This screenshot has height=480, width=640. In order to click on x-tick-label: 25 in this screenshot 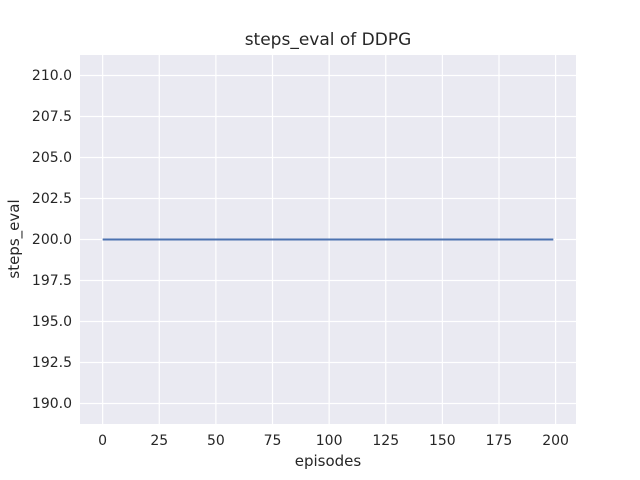, I will do `click(159, 441)`.